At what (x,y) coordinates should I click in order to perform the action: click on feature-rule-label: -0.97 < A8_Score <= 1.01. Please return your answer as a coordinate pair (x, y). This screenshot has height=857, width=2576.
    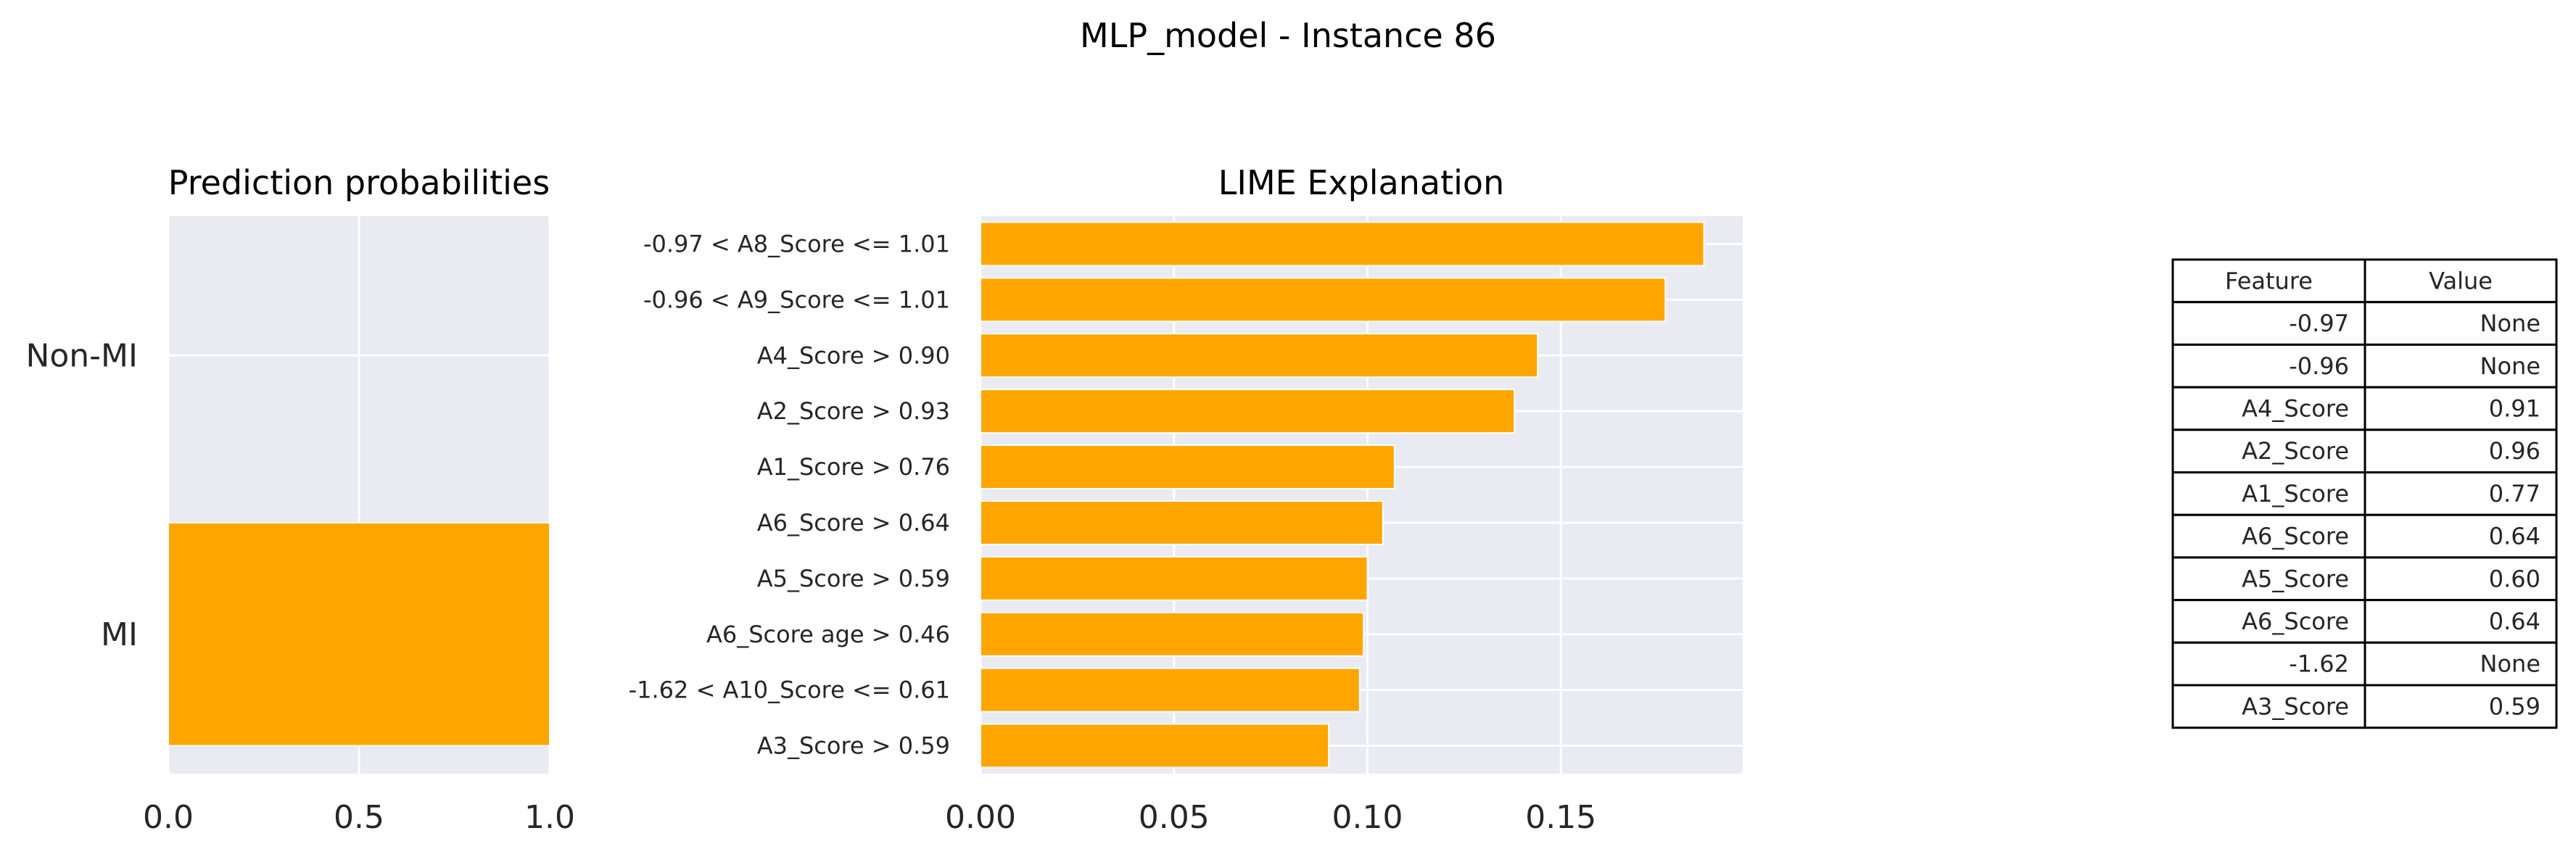
    Looking at the image, I should click on (796, 243).